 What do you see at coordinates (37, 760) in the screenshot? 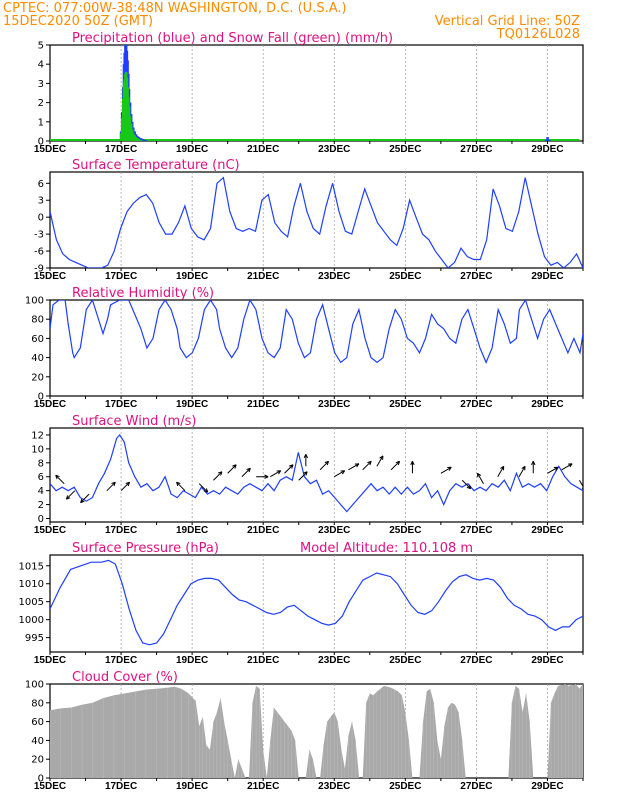
I see `y-tick-label: 20` at bounding box center [37, 760].